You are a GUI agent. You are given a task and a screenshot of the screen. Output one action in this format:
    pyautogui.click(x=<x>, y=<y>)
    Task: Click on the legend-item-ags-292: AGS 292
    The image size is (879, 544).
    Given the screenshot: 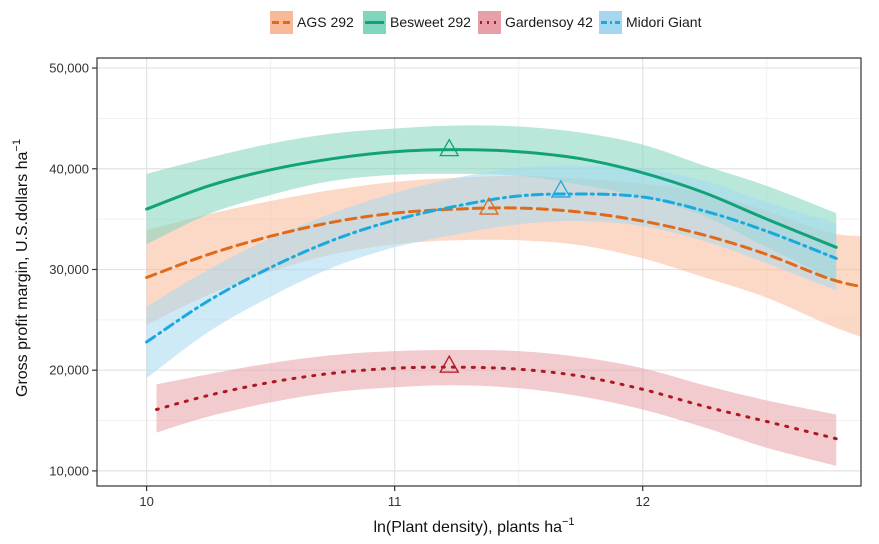 What is the action you would take?
    pyautogui.click(x=312, y=22)
    